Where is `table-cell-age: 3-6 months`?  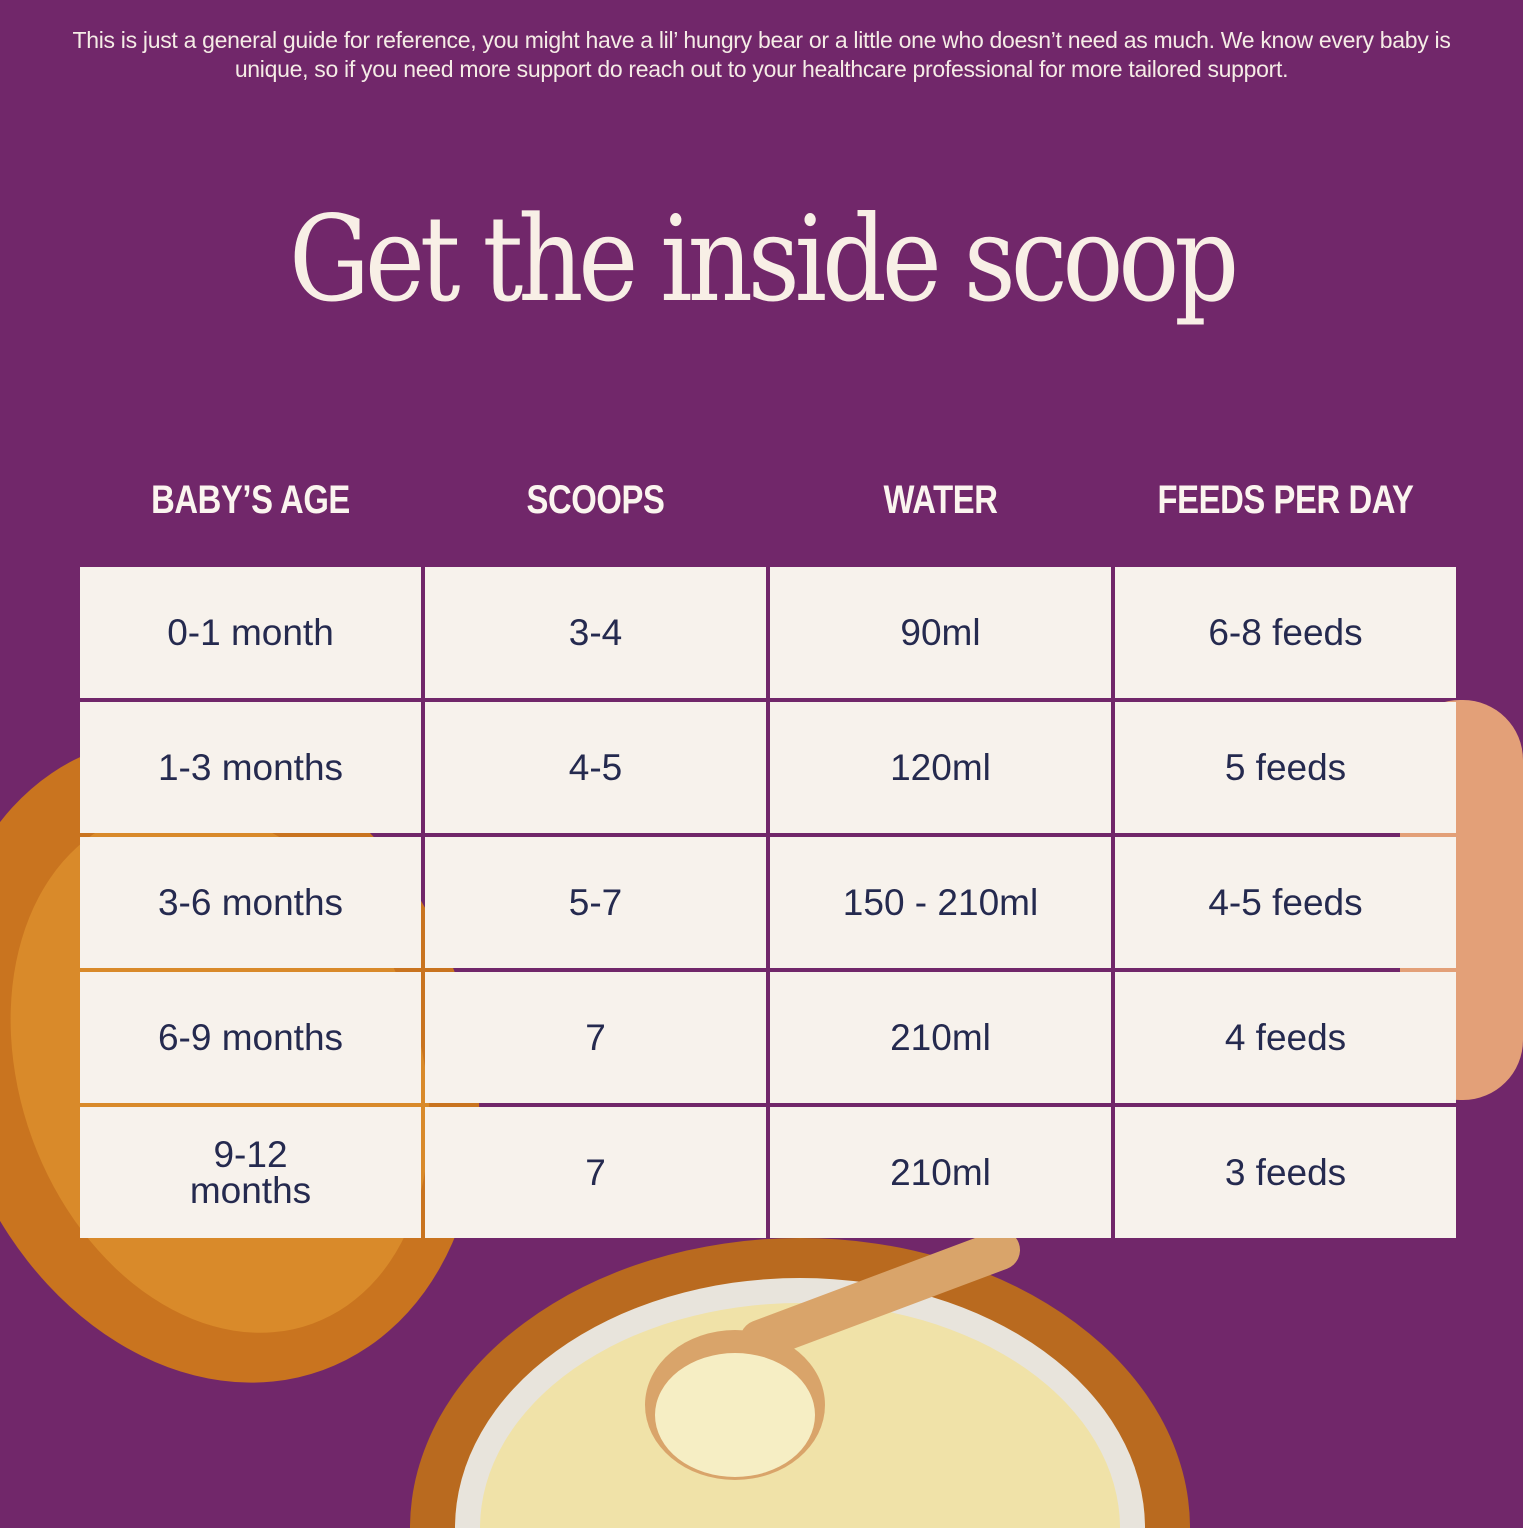
table-cell-age: 3-6 months is located at coordinates (250, 902).